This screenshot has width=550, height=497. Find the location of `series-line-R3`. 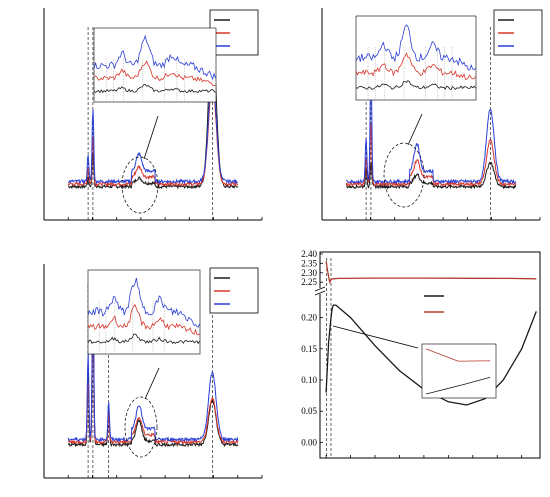

series-line-R3 is located at coordinates (153, 371).